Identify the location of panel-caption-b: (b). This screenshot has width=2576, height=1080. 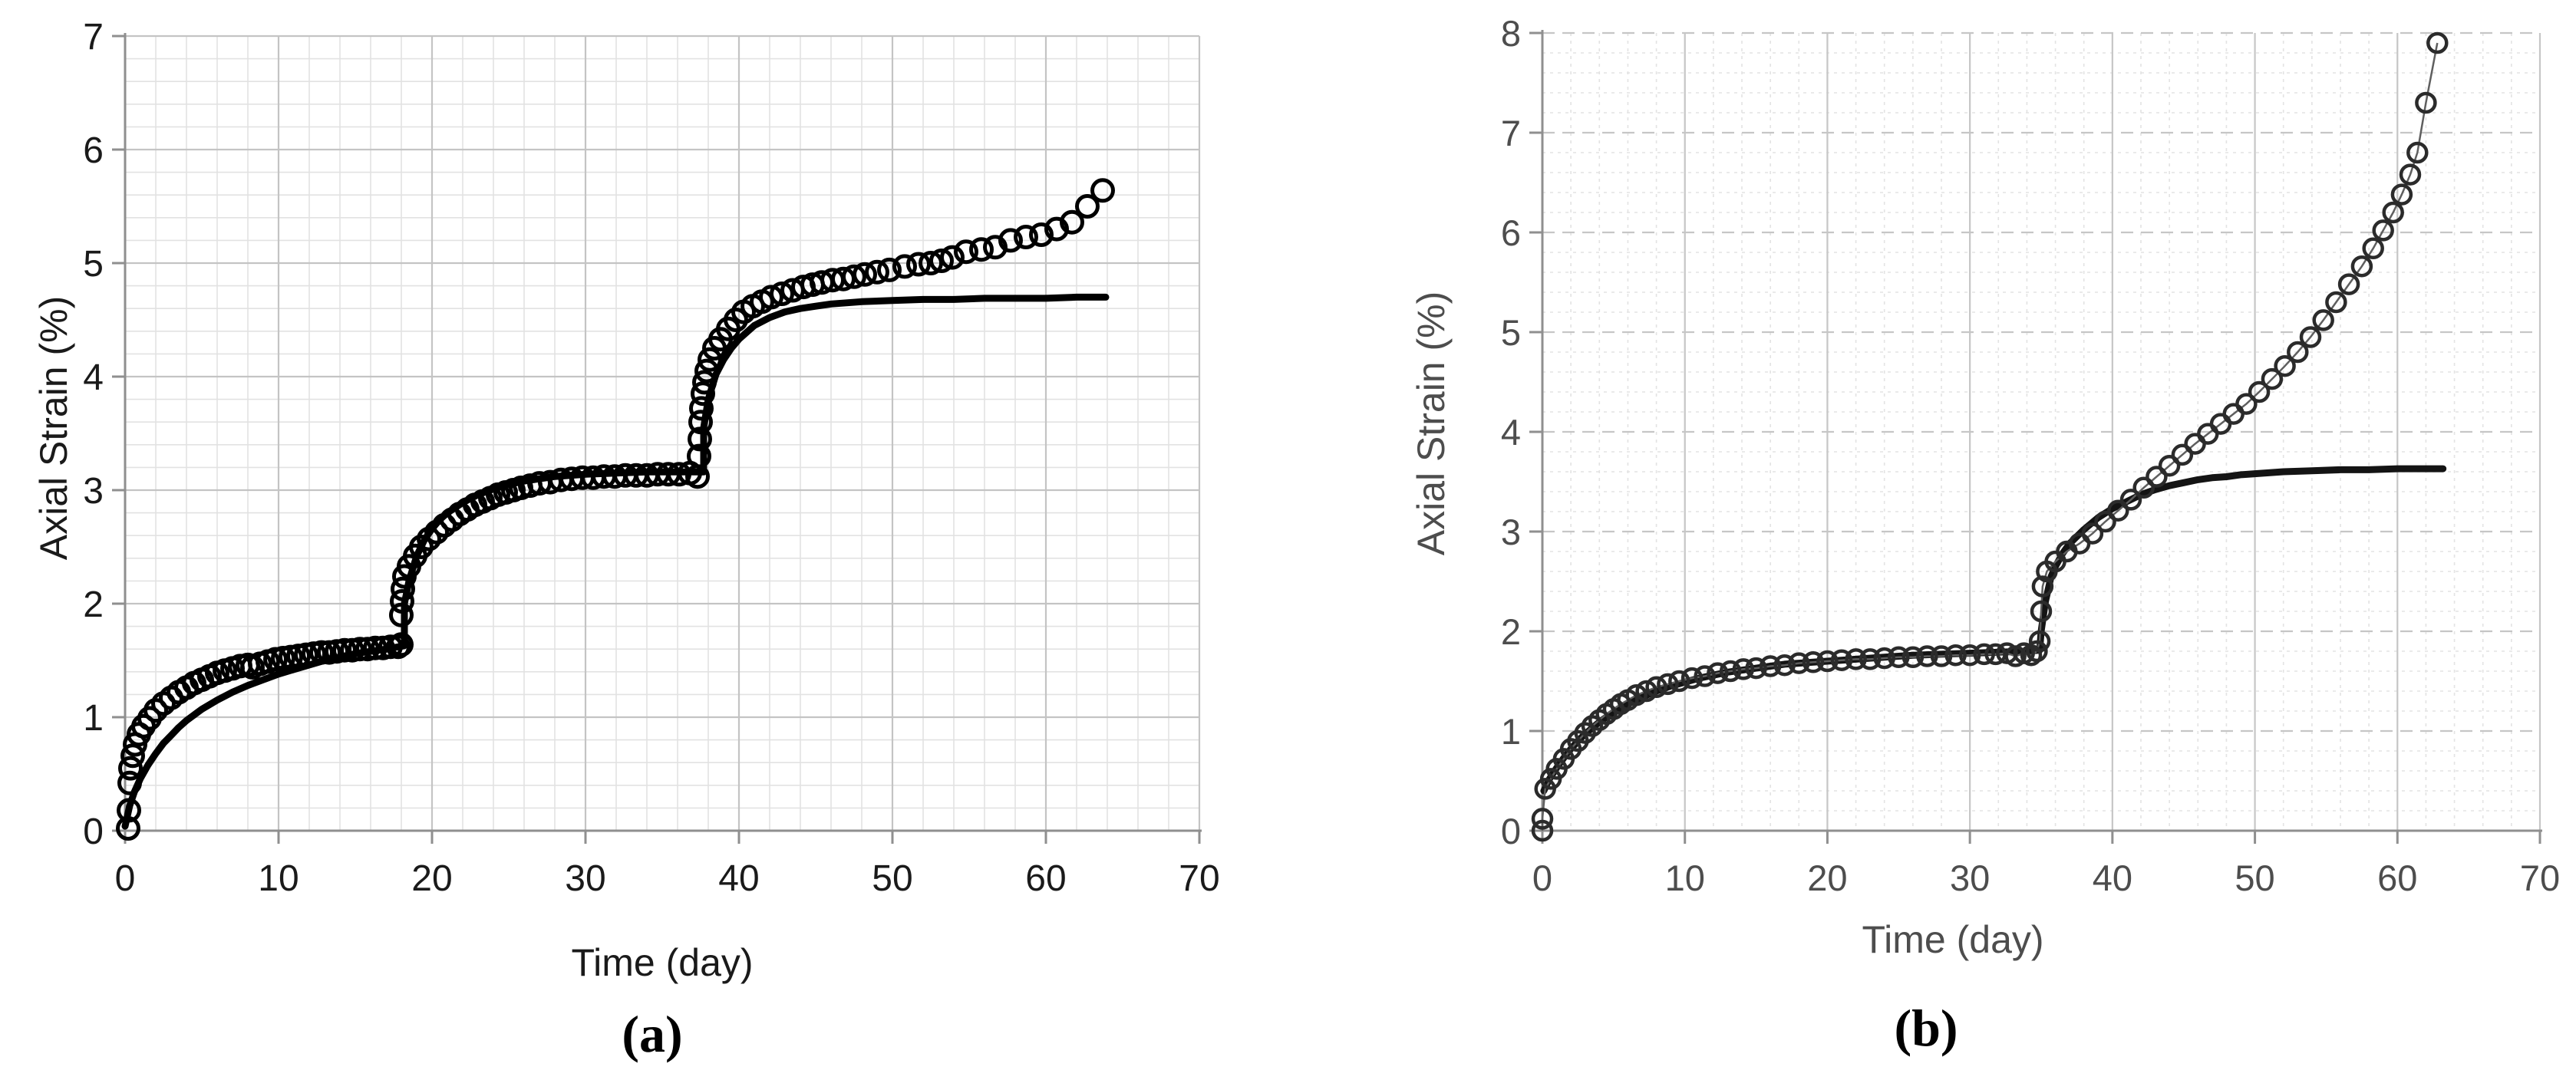
(1926, 1028).